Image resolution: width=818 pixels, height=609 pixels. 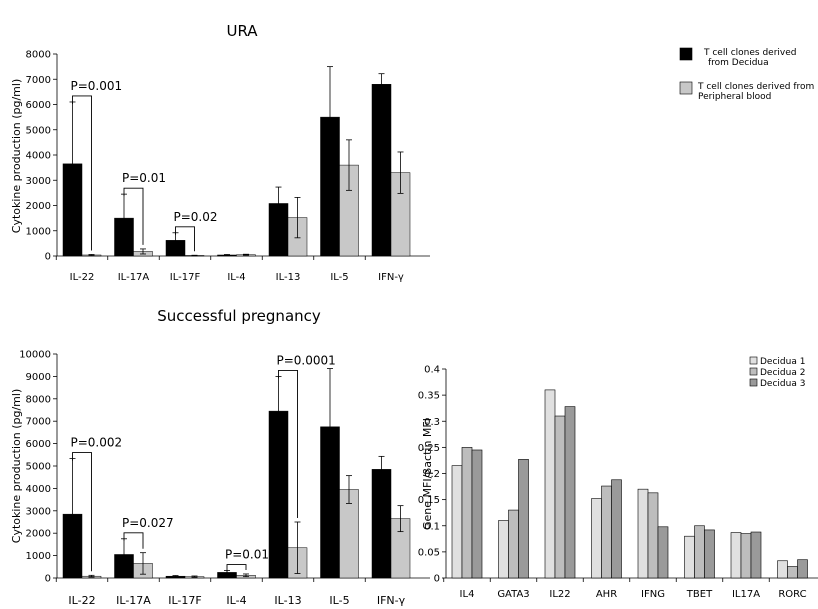 What do you see at coordinates (746, 594) in the screenshot?
I see `x-tick-label: IL17A` at bounding box center [746, 594].